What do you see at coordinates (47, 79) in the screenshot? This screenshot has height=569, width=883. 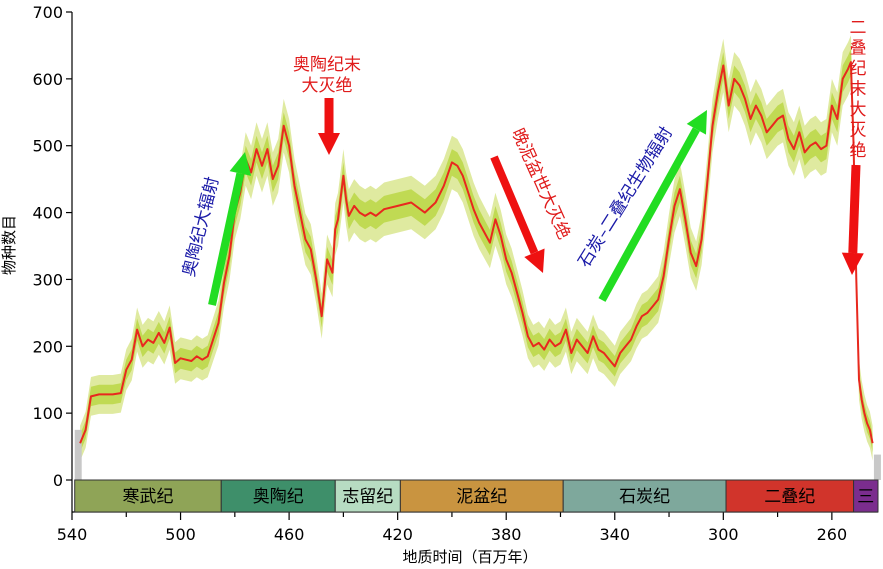 I see `y-tick-label: 600` at bounding box center [47, 79].